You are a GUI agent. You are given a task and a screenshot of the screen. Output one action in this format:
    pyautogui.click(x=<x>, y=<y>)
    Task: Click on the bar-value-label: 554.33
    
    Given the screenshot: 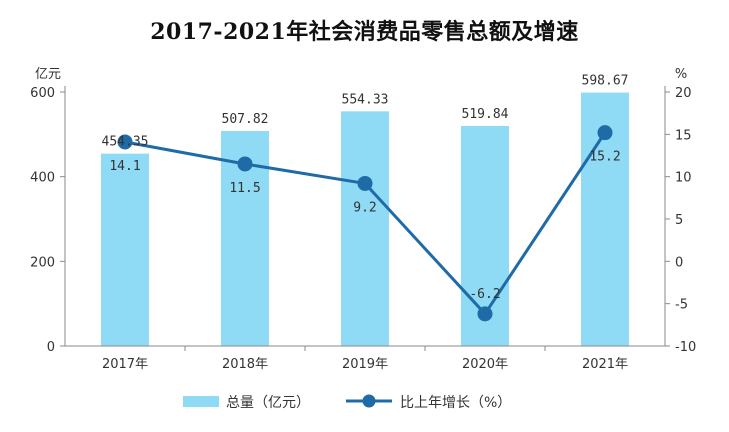 What is the action you would take?
    pyautogui.click(x=365, y=99)
    